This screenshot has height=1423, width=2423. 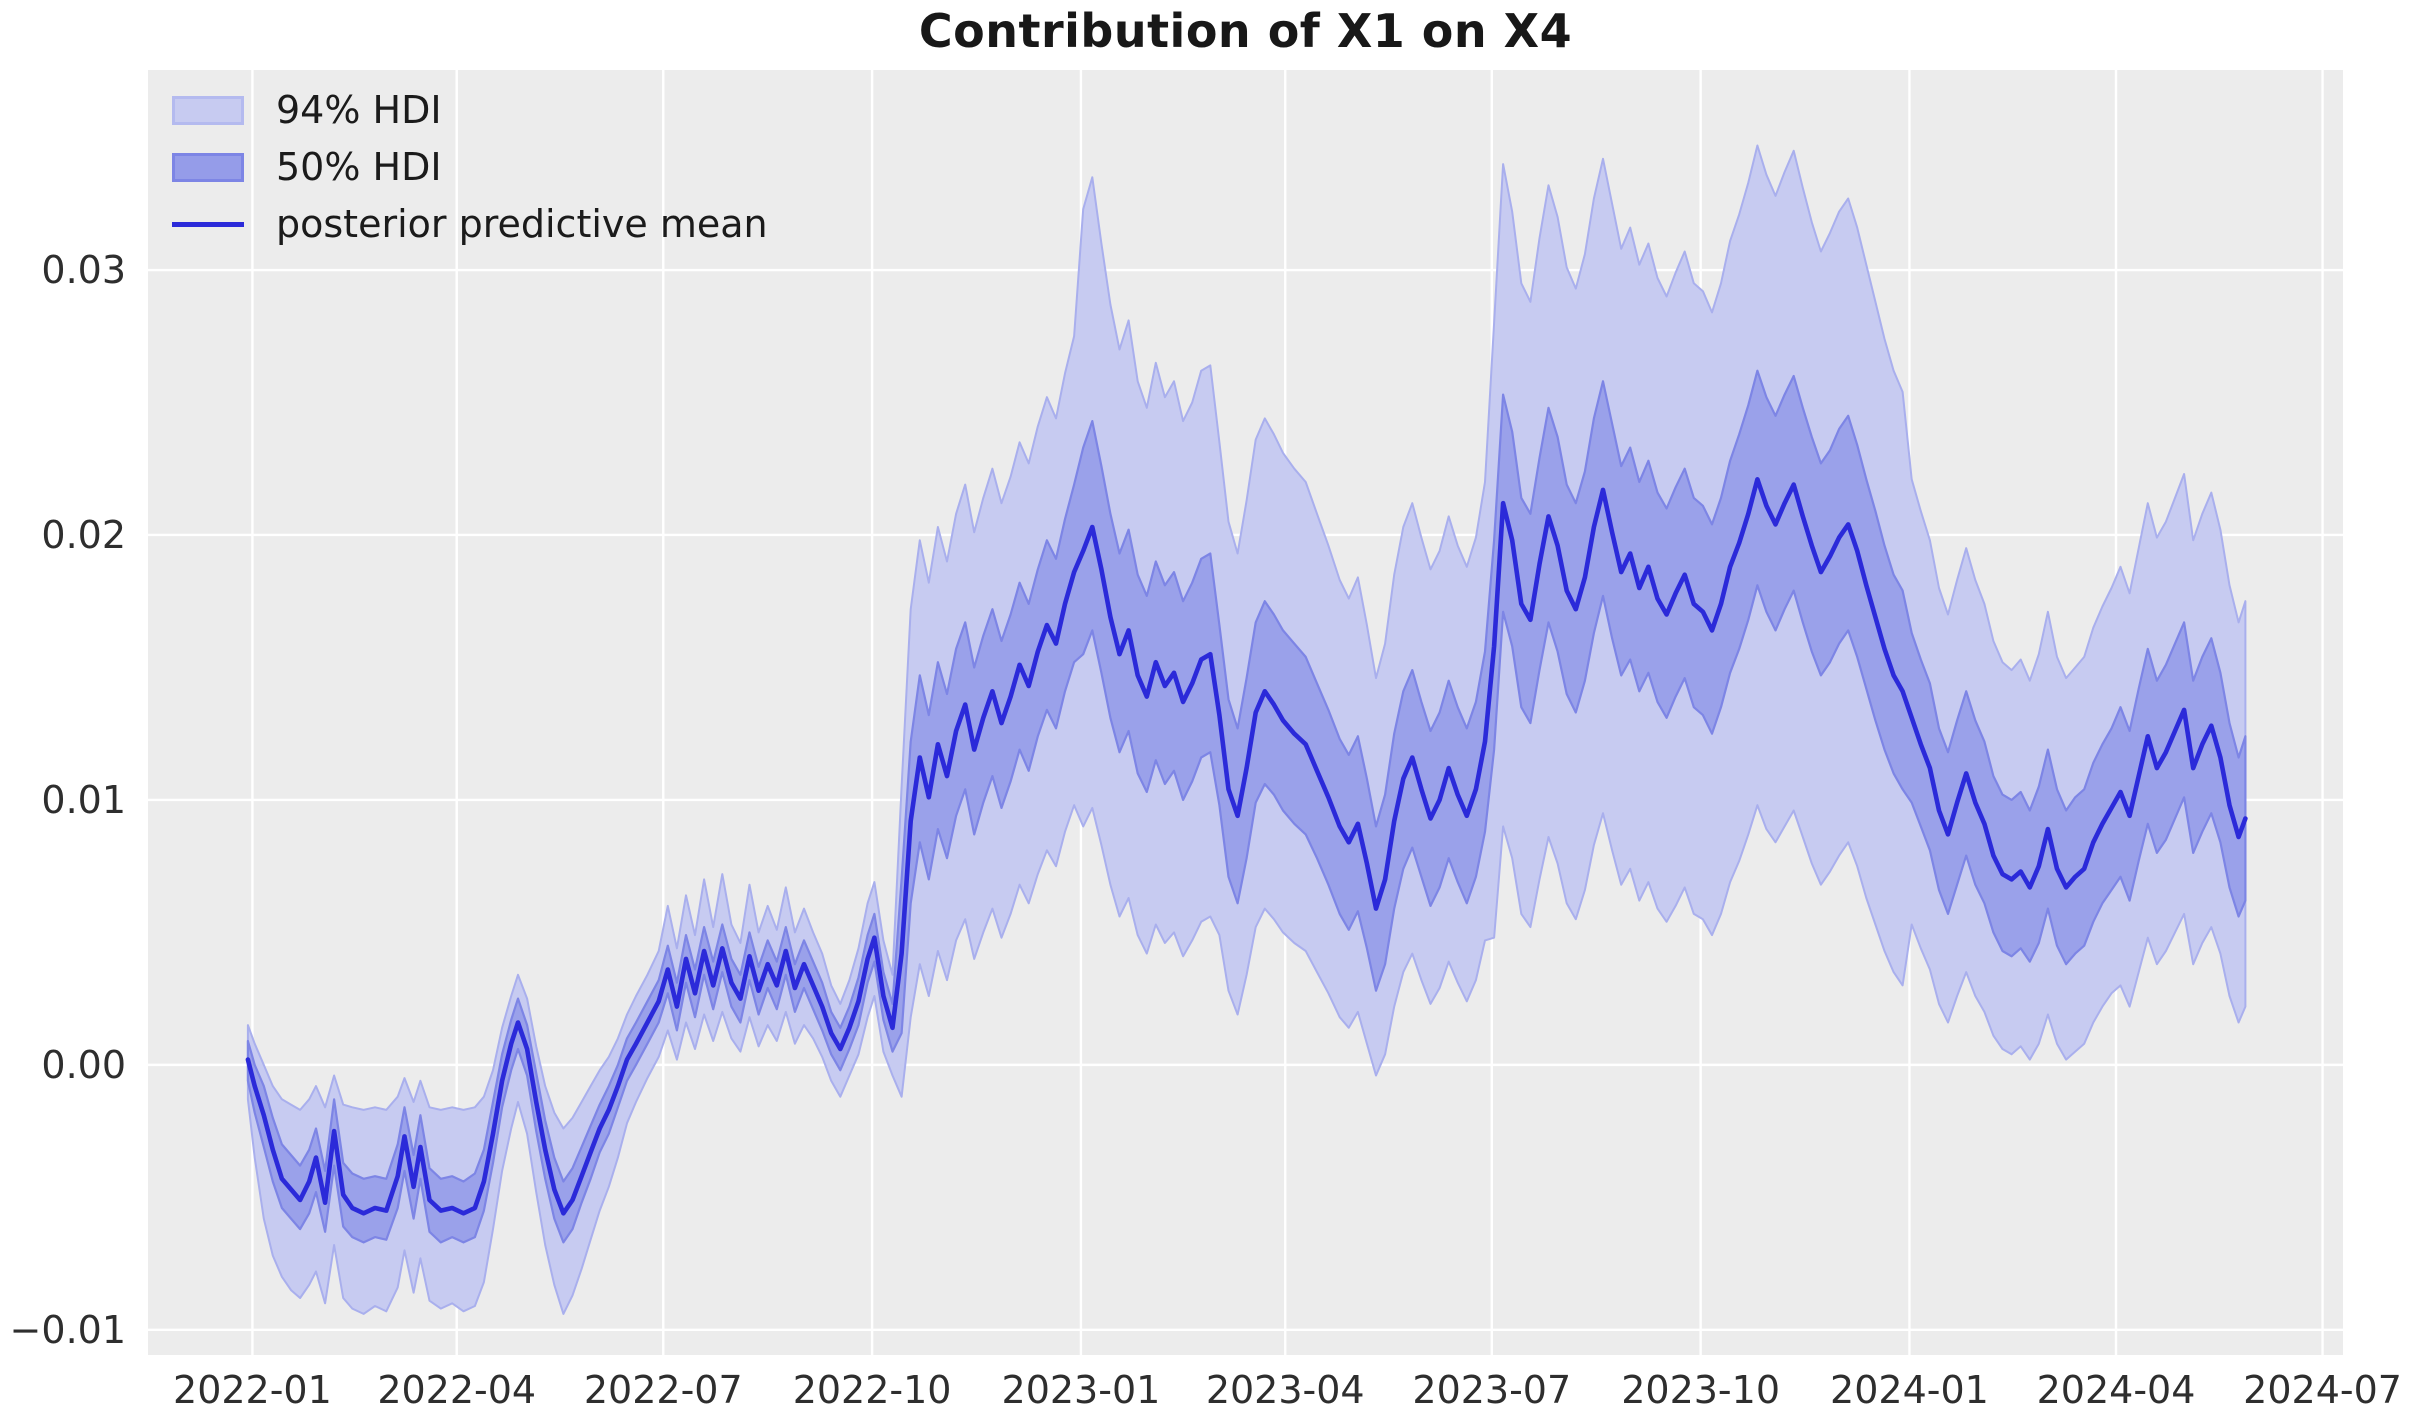 I want to click on x-tick-label: 2024-01, so click(x=1909, y=1390).